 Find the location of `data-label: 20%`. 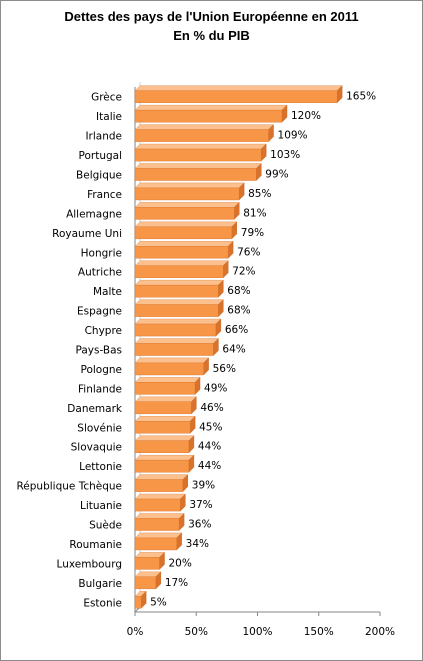

data-label: 20% is located at coordinates (180, 563).